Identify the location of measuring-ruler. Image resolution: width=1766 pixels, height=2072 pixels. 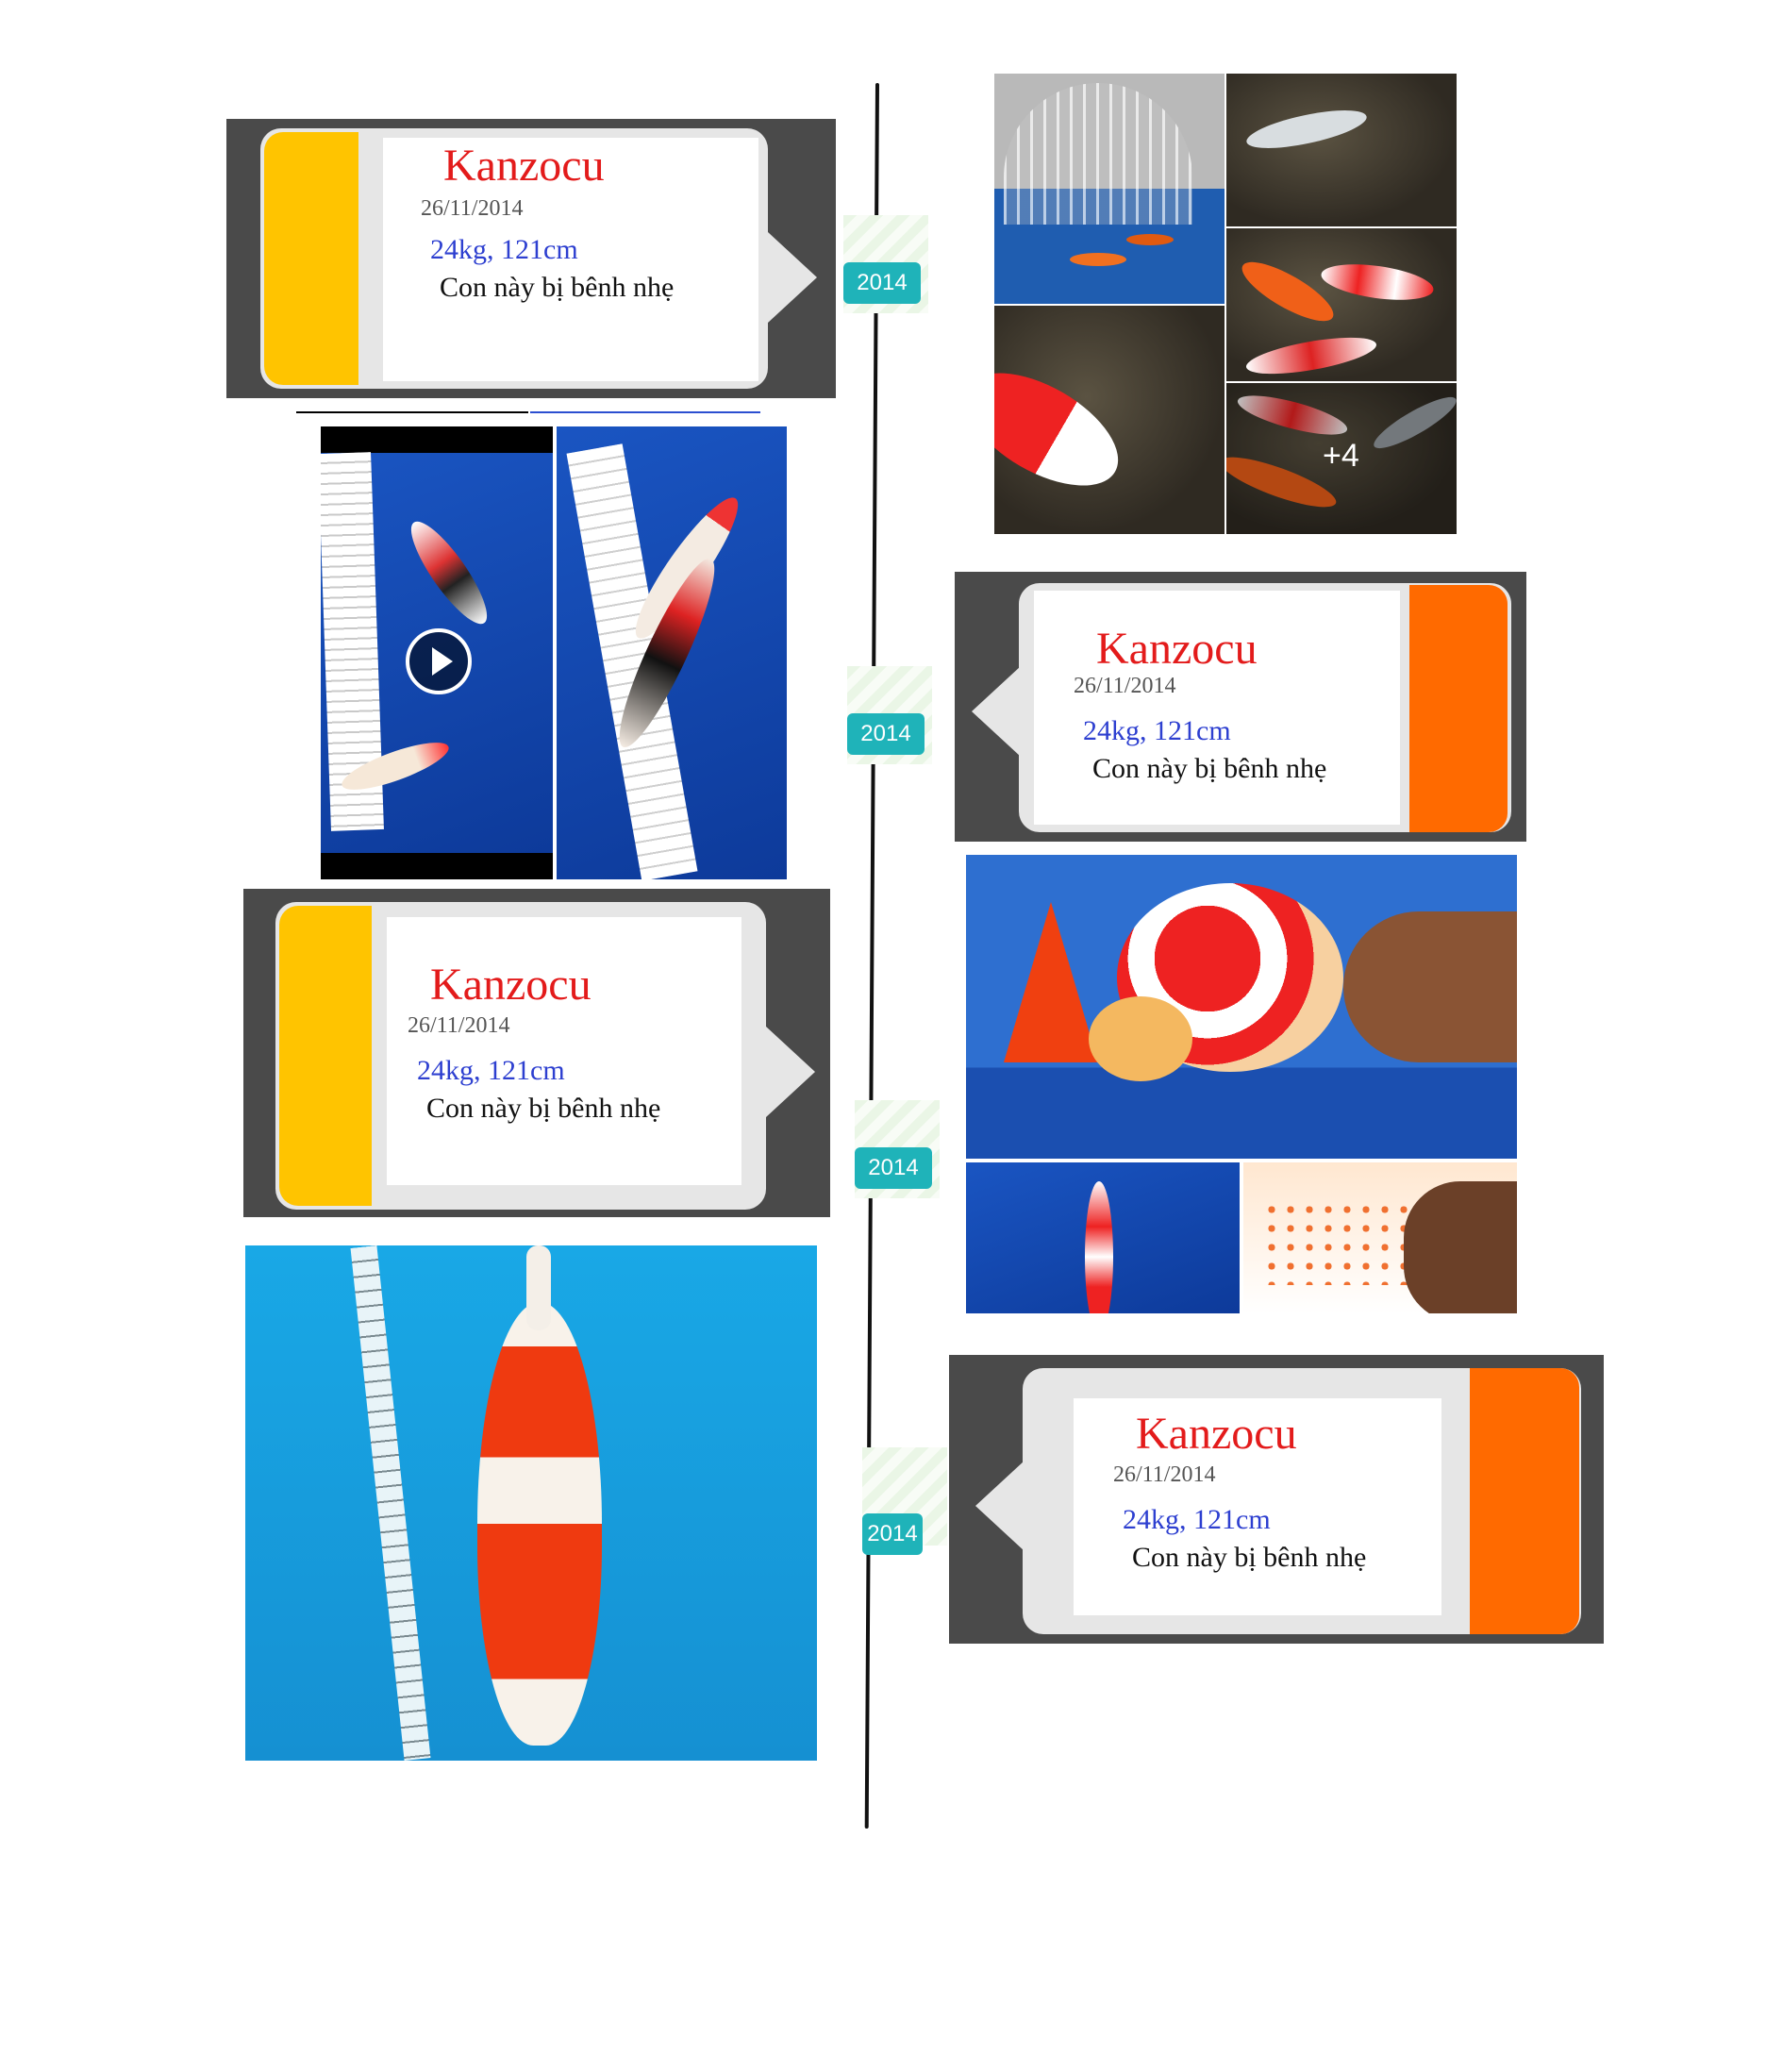
(390, 1503).